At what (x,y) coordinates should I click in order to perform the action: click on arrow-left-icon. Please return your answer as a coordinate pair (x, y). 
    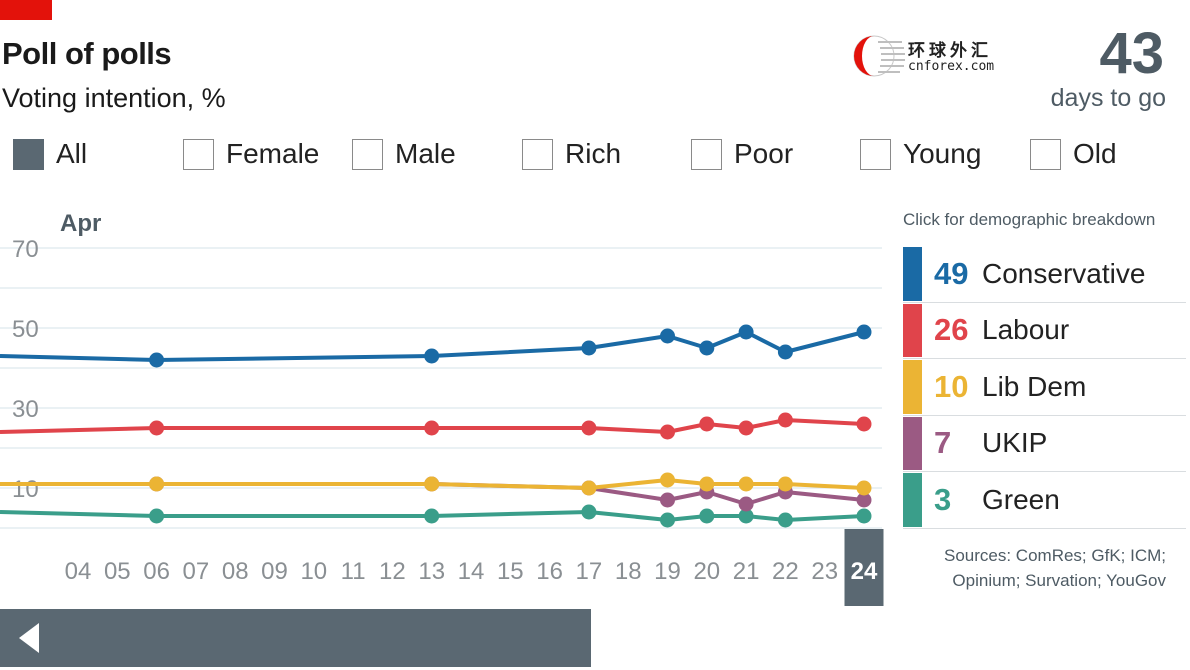
    Looking at the image, I should click on (29, 638).